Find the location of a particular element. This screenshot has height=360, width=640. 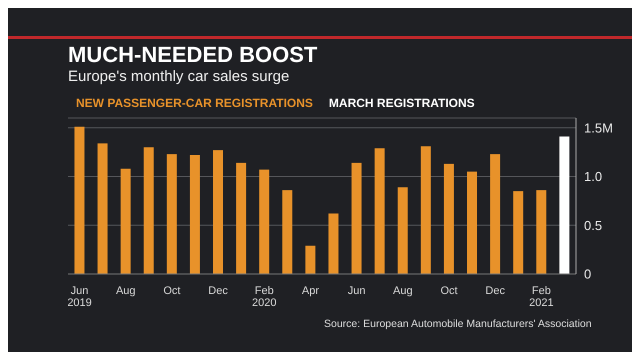

chart-title: MUCH-NEEDED BOOST is located at coordinates (193, 55).